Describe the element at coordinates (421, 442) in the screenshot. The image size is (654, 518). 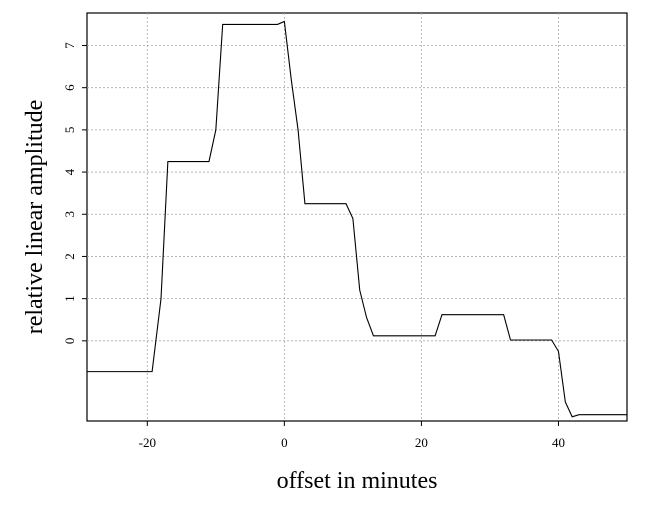
I see `x-tick-label: 20` at that location.